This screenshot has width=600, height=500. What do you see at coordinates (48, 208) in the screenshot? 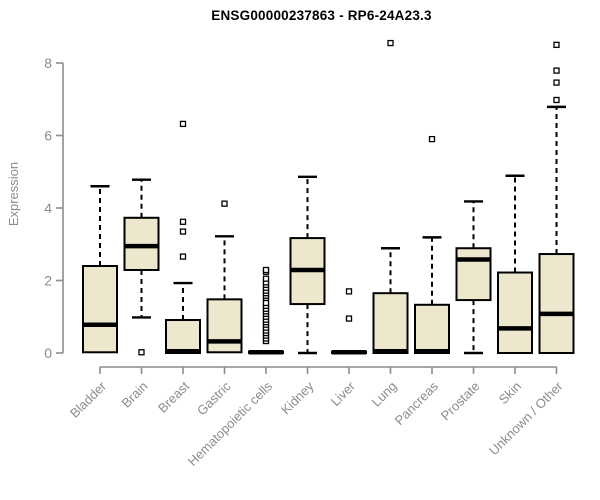
I see `y-axis-tick-label-4: 4` at bounding box center [48, 208].